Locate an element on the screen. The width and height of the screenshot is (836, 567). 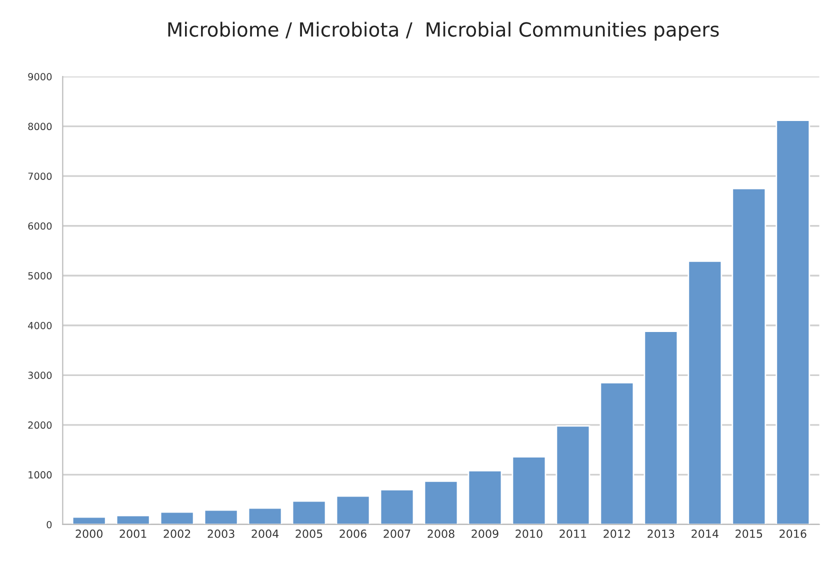
y-tick-label: 5000 is located at coordinates (40, 276).